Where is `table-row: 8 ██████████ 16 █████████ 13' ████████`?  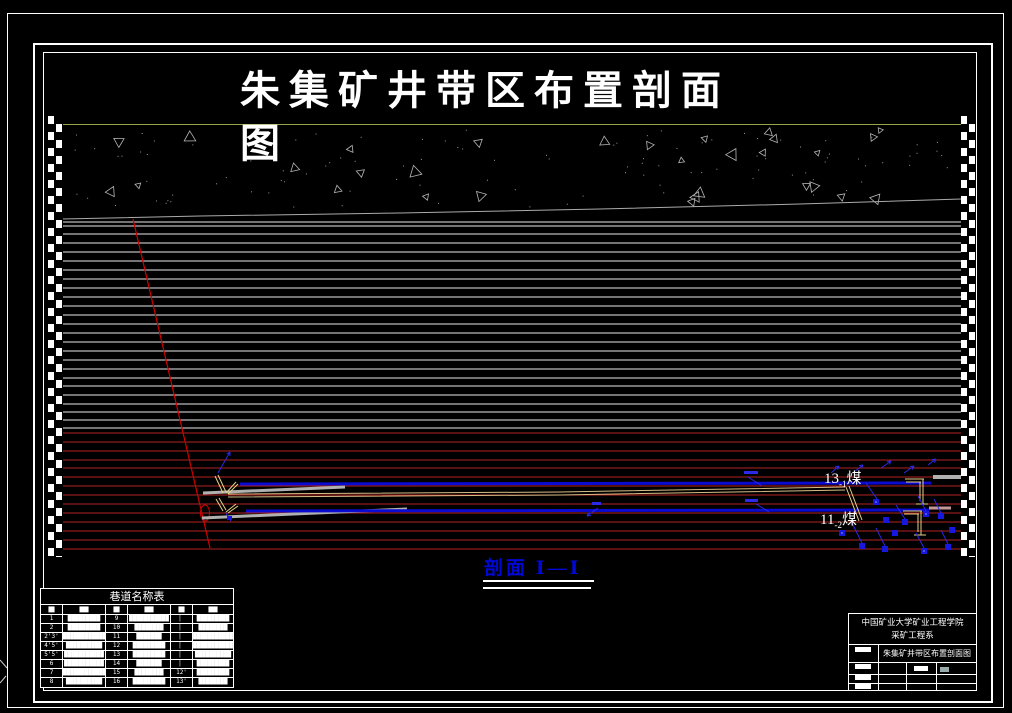
table-row: 8 ██████████ 16 █████████ 13' ████████ is located at coordinates (137, 682).